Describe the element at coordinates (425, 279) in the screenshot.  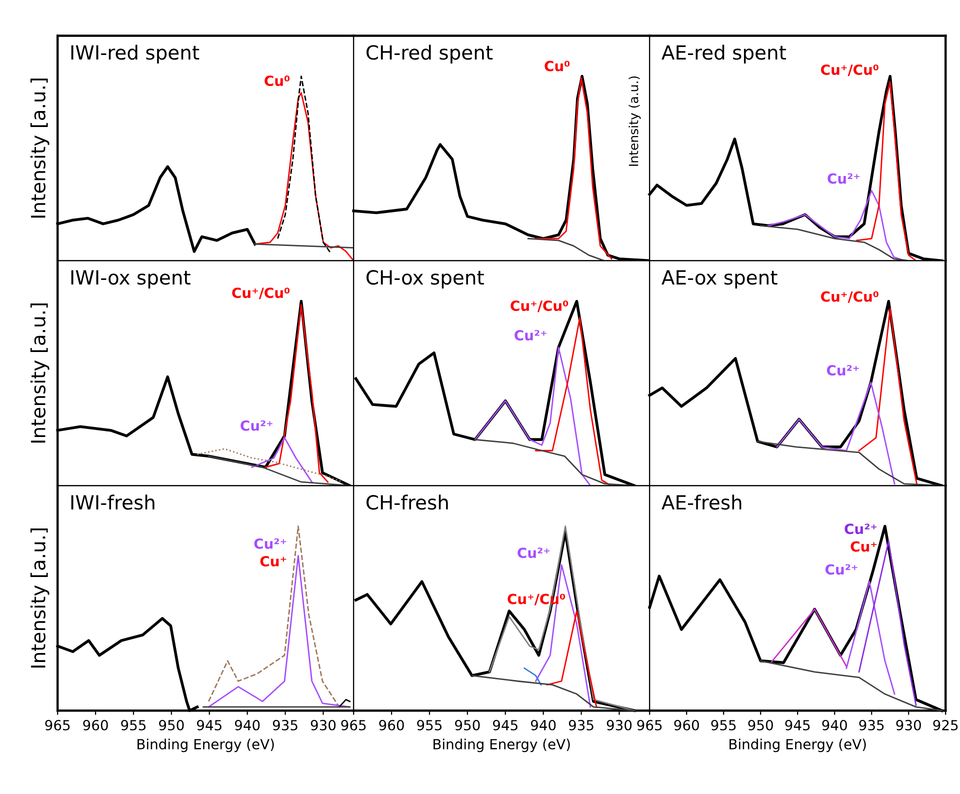
I see `chart-title: CH-ox spent` at that location.